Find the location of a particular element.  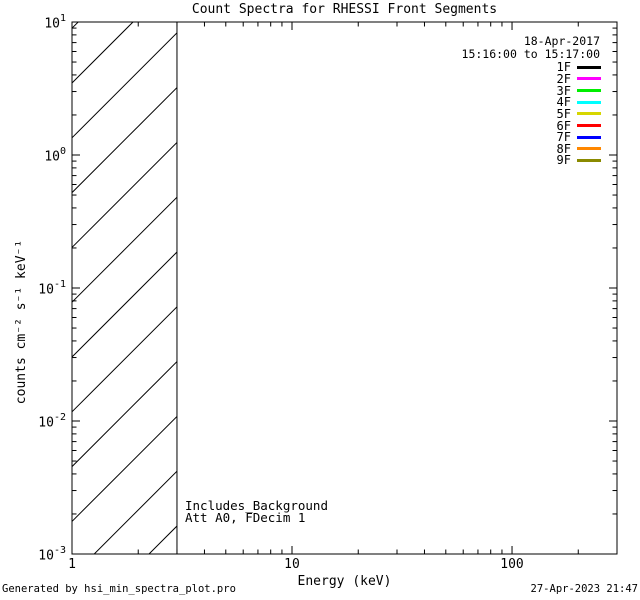

y-tick-label: 10⁰ is located at coordinates (55, 155).